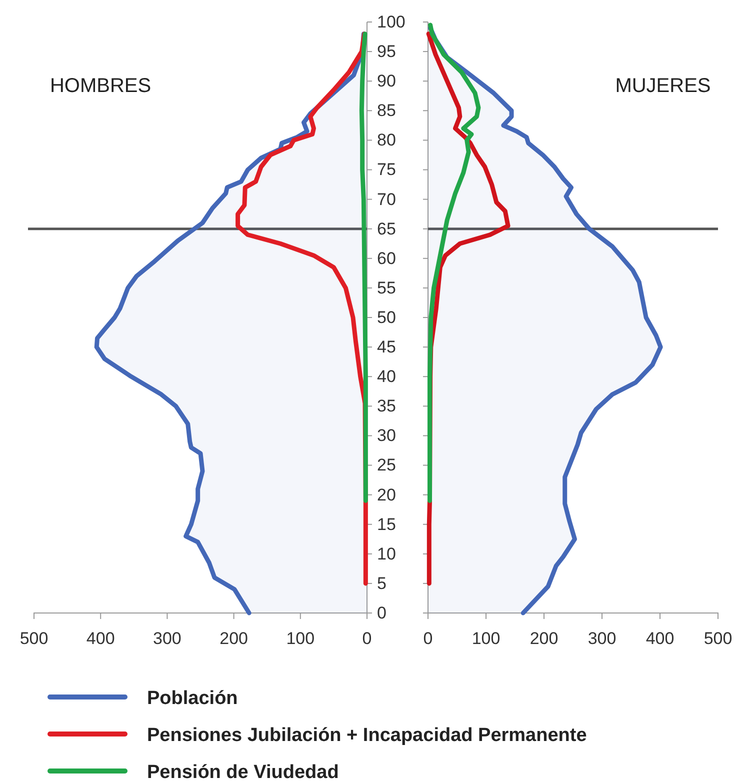 This screenshot has width=739, height=784. I want to click on y-tick-label: 95, so click(386, 51).